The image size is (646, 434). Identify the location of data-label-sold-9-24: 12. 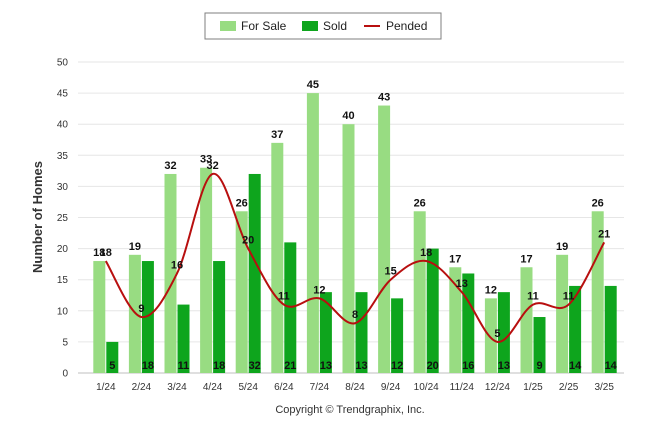
(397, 366).